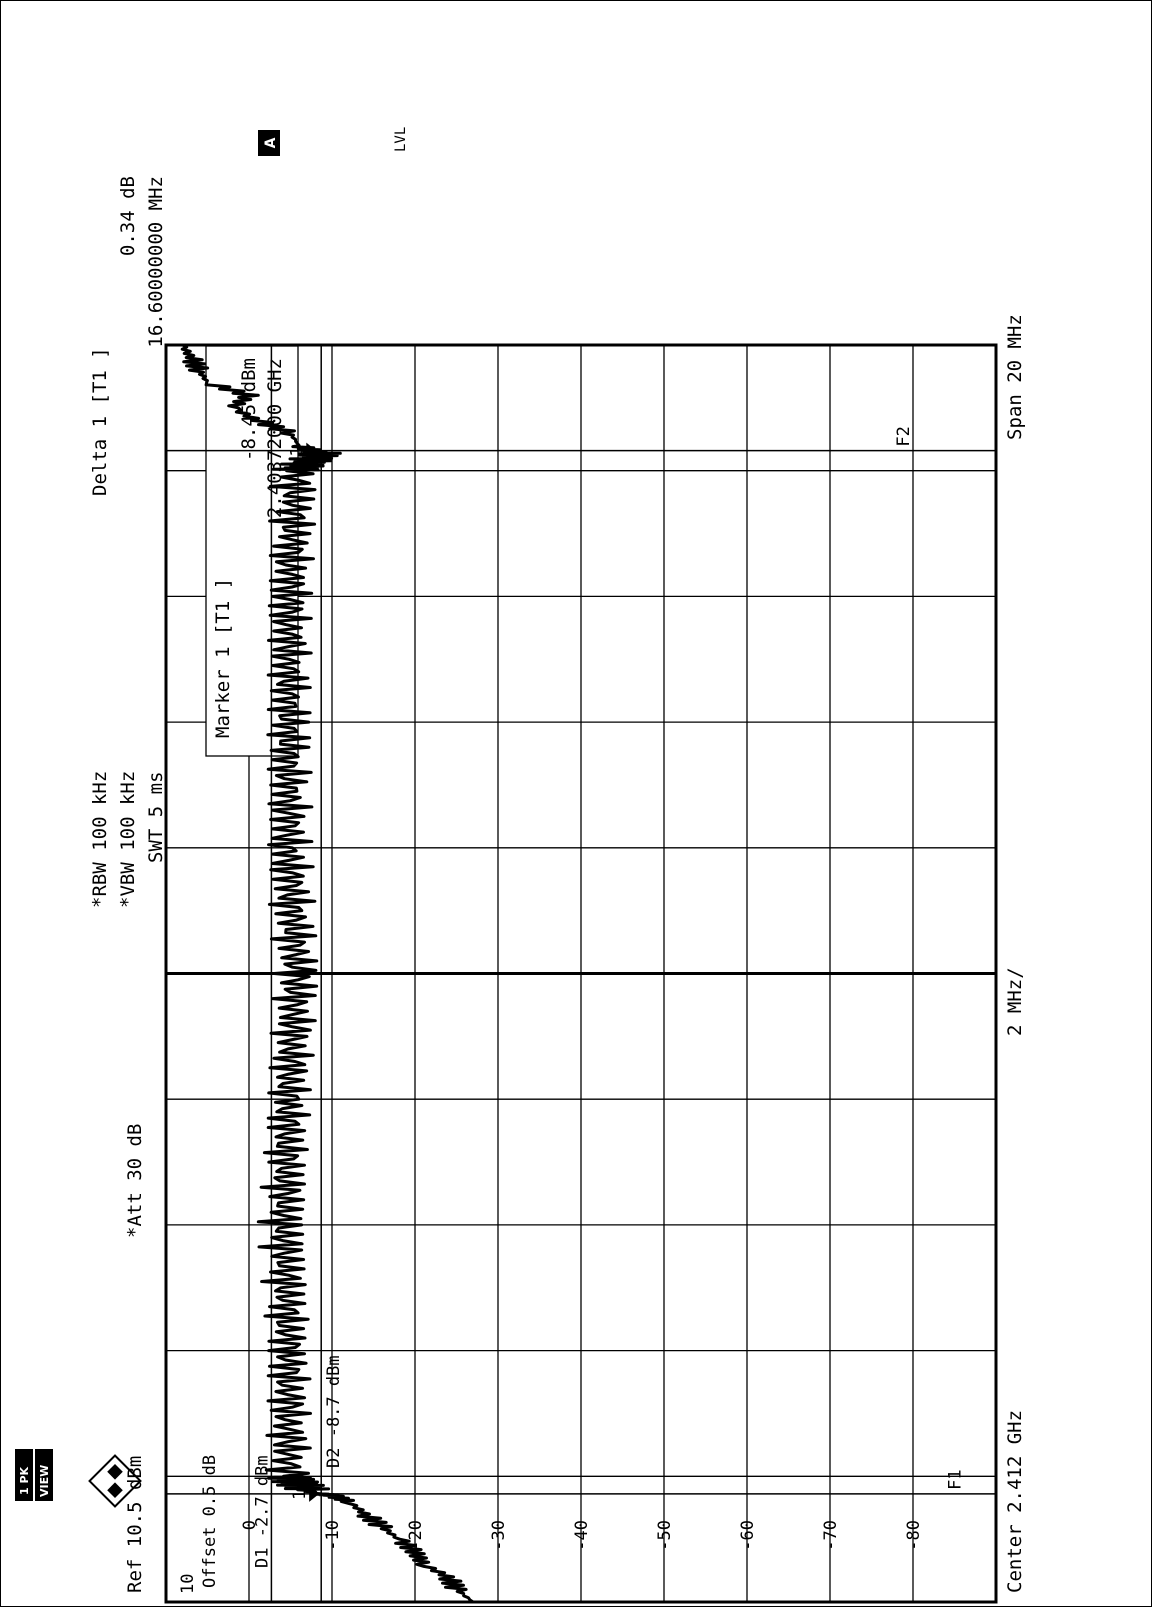 Image resolution: width=1152 pixels, height=1608 pixels. Describe the element at coordinates (831, 1535) in the screenshot. I see `y-tick-label: -70` at that location.